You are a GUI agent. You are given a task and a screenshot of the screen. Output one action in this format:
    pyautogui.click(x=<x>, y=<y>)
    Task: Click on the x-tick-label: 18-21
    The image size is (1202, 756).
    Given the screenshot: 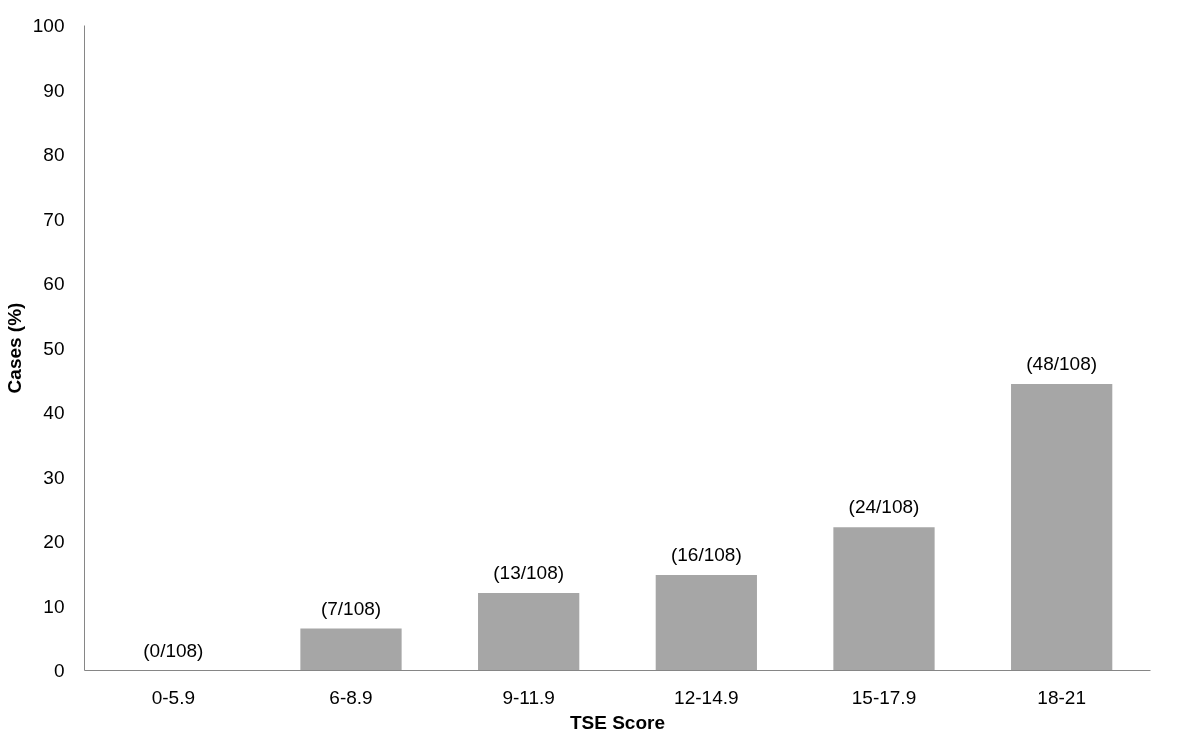 What is the action you would take?
    pyautogui.click(x=1061, y=697)
    